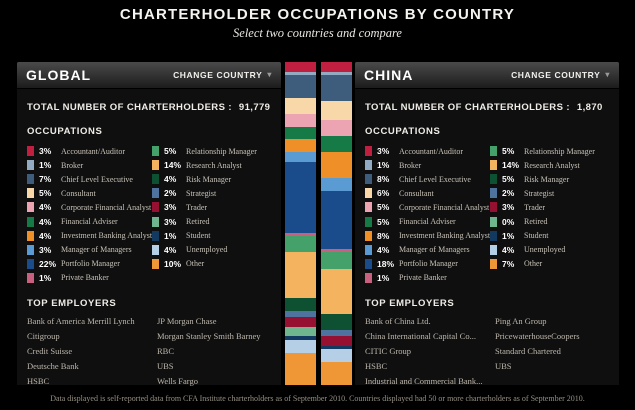  I want to click on legend-item: 2% Strategist, so click(549, 193).